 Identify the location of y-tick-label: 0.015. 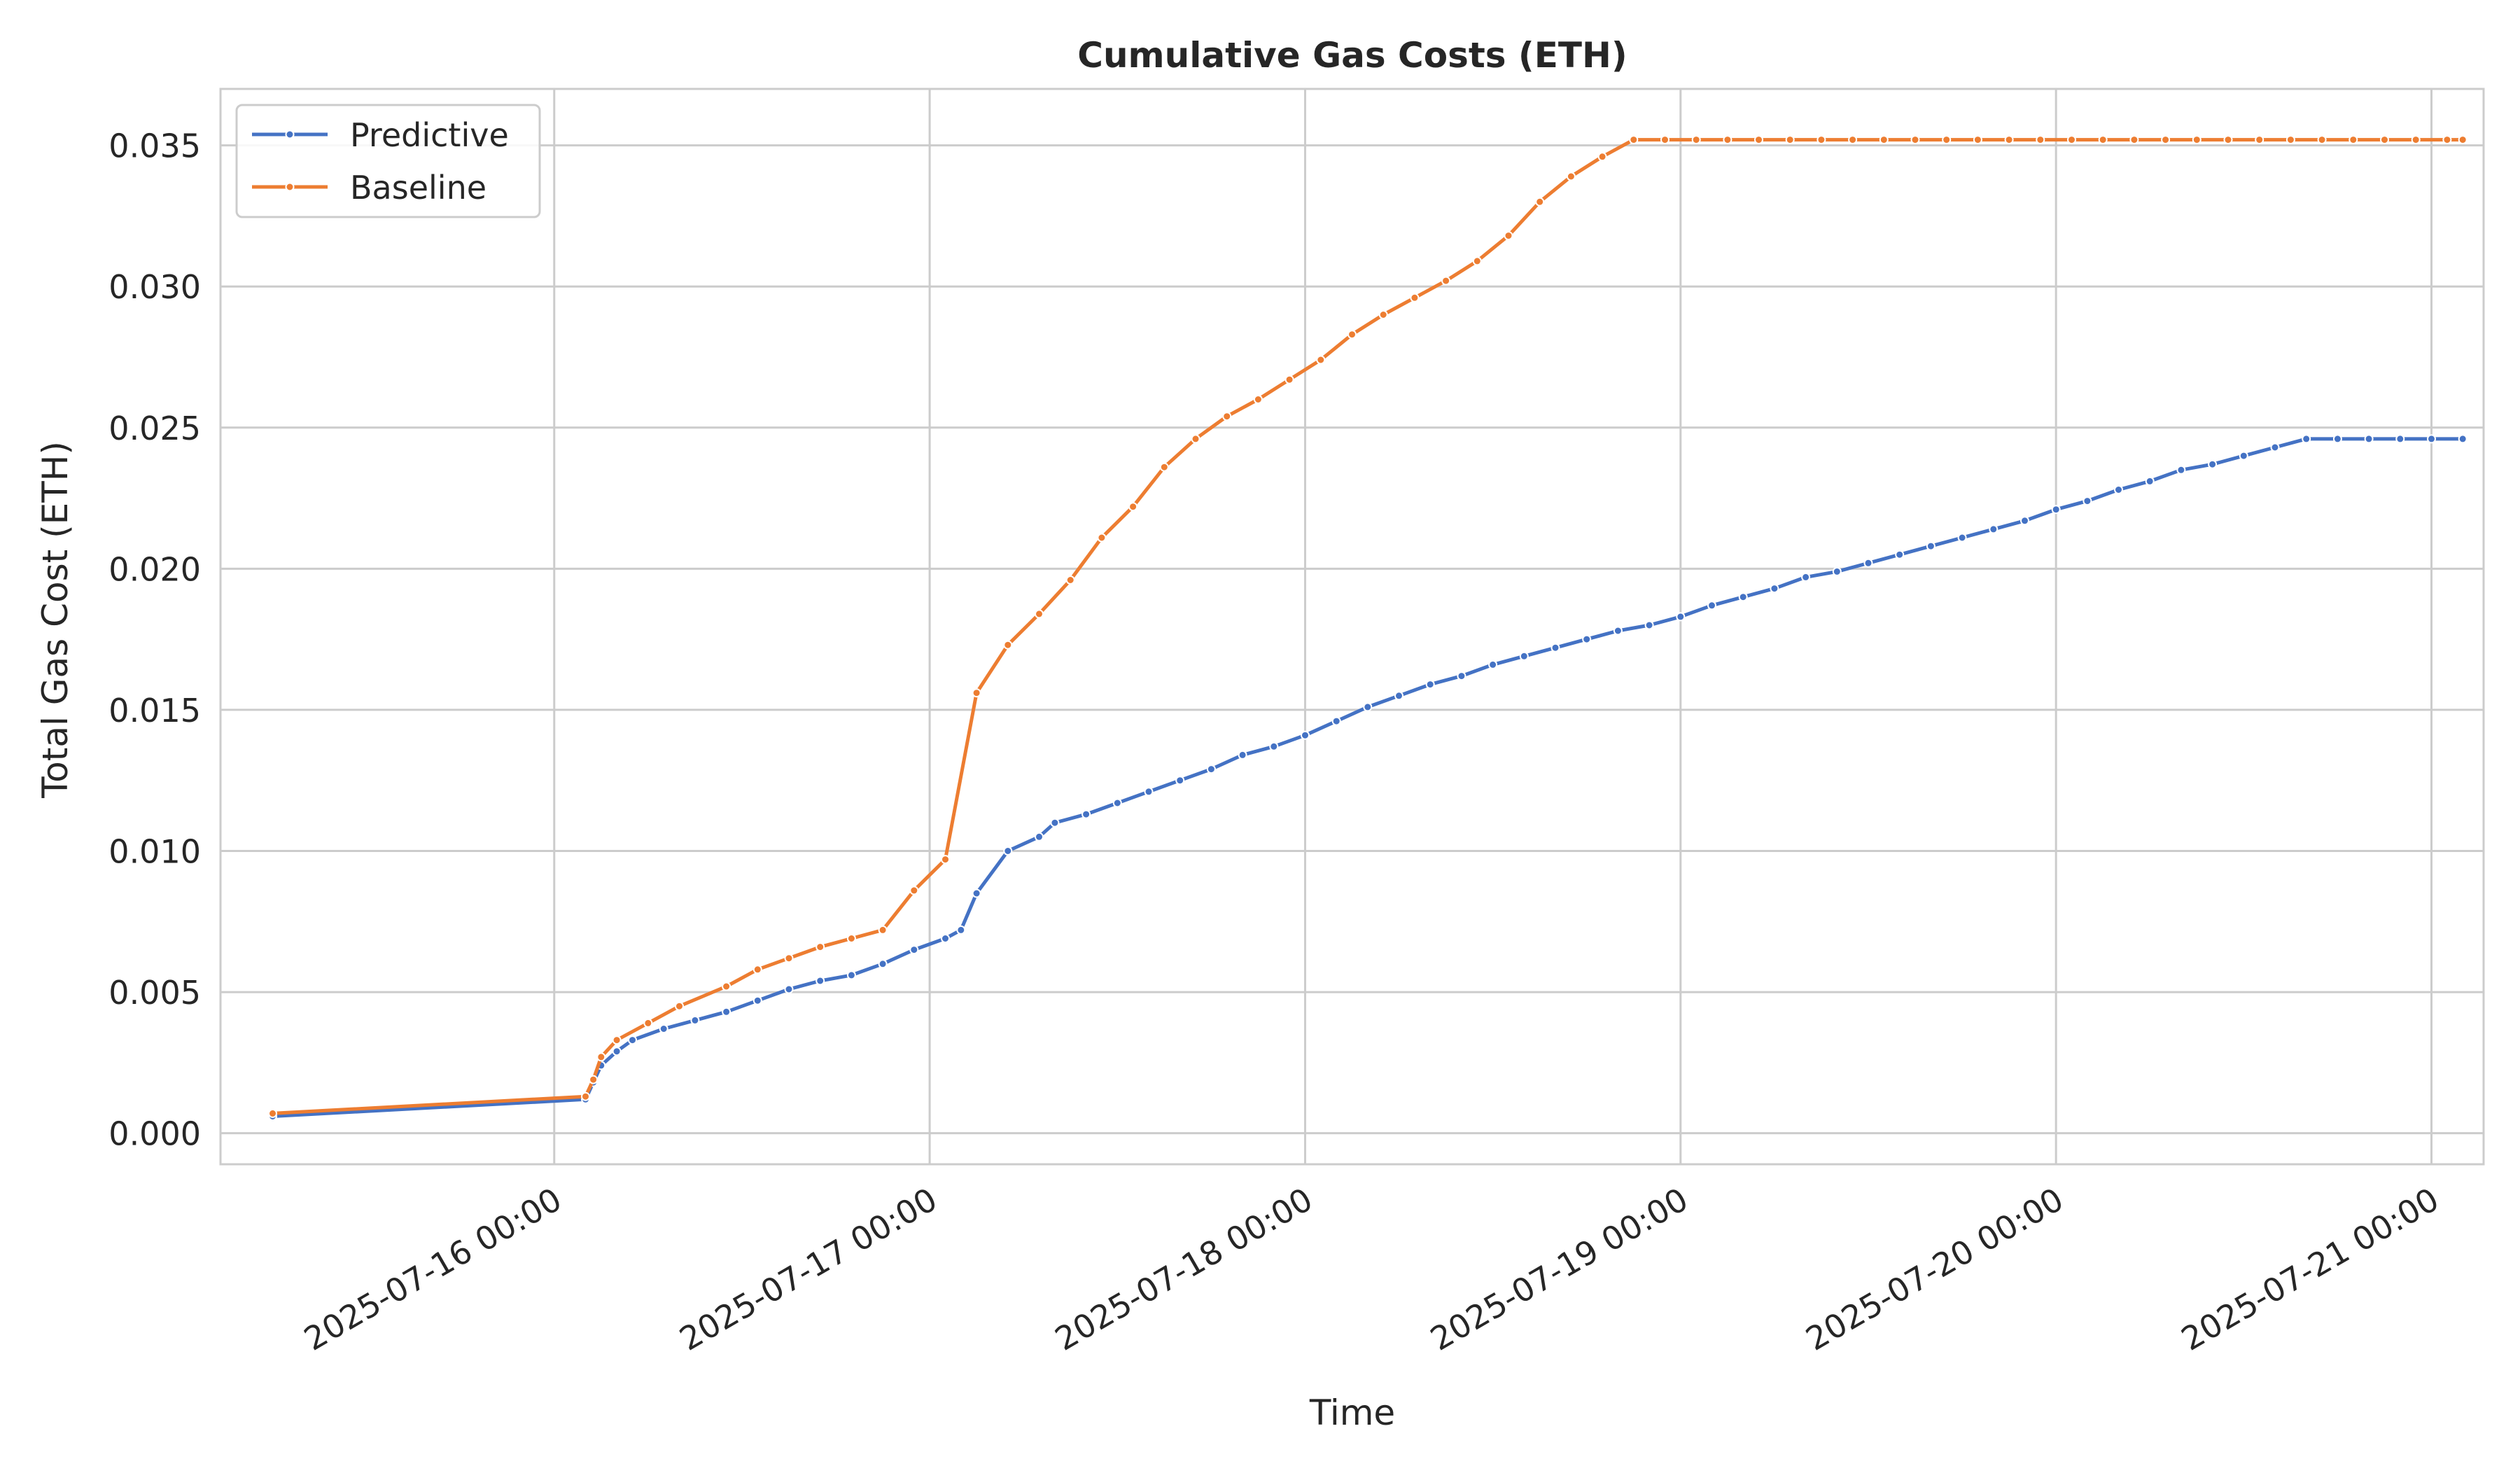
(154, 710).